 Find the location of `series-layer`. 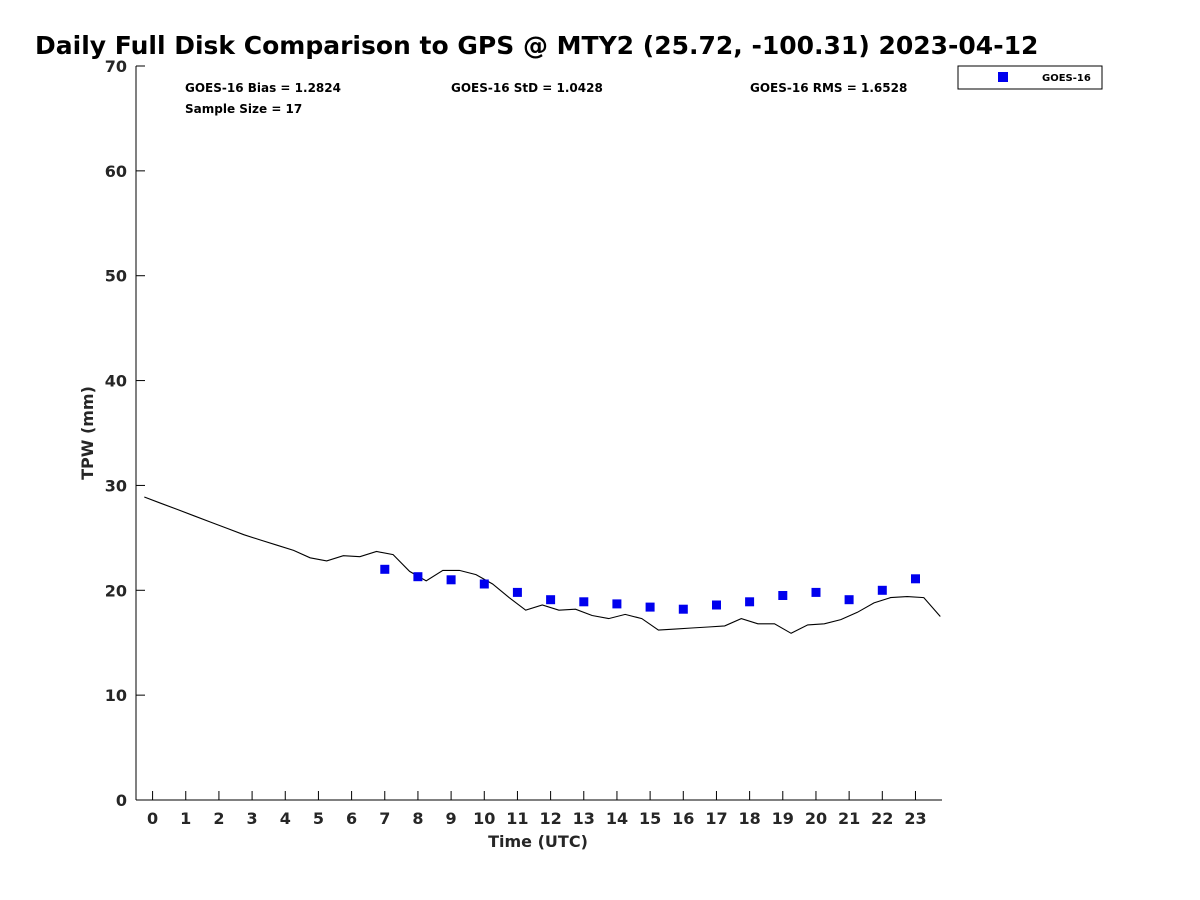

series-layer is located at coordinates (542, 565).